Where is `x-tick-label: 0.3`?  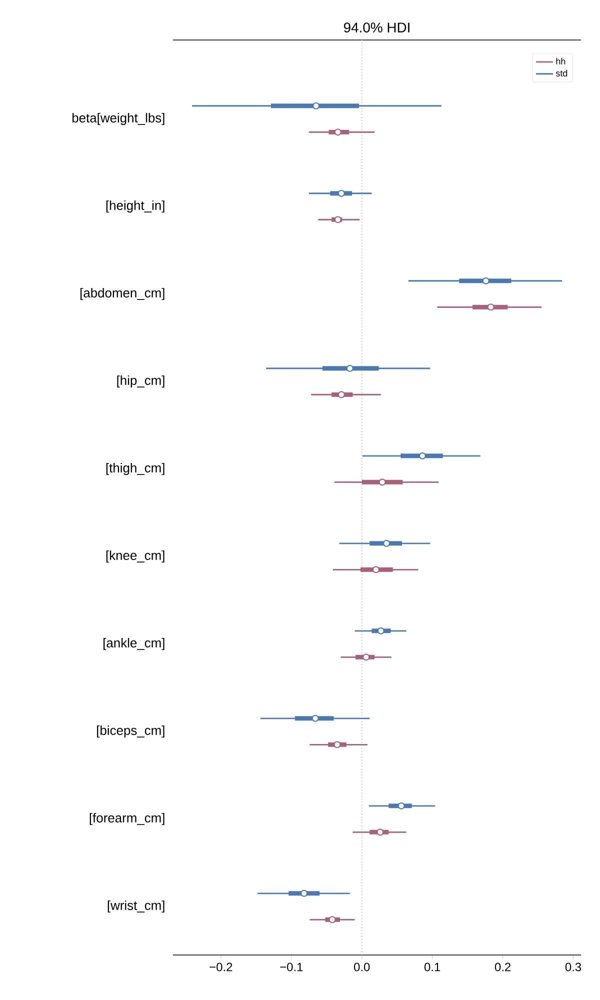
x-tick-label: 0.3 is located at coordinates (573, 967).